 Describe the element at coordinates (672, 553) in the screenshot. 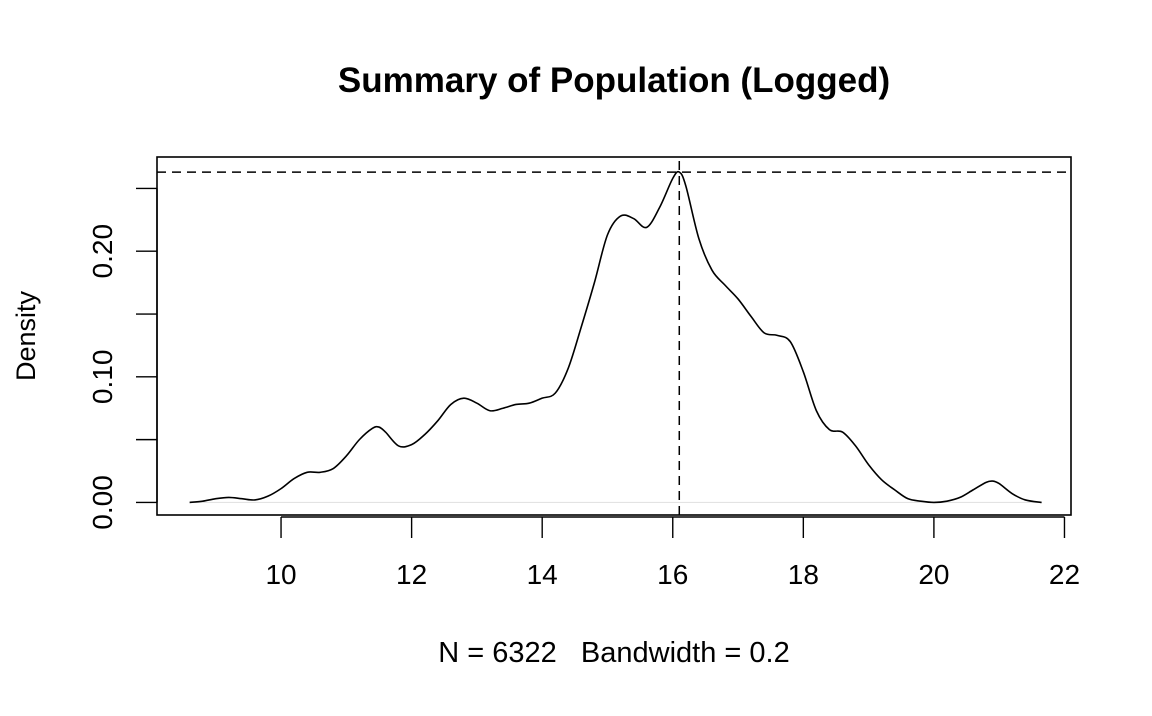

I see `x-axis: 10 12 14 16 18 20 22` at that location.